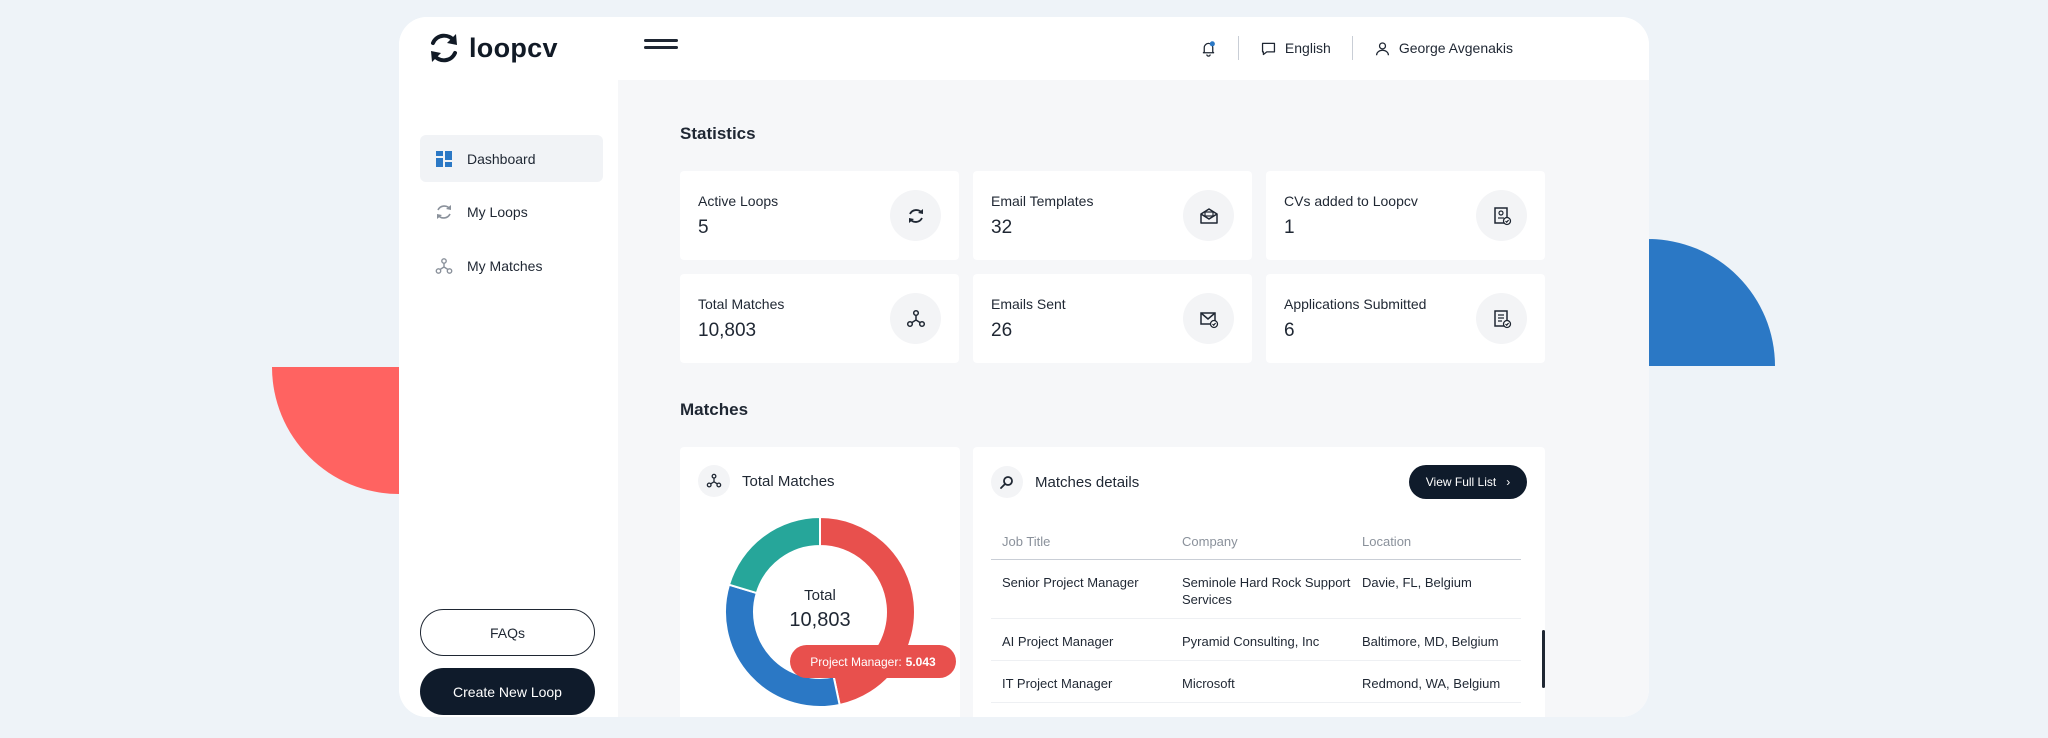 The height and width of the screenshot is (738, 2048). Describe the element at coordinates (1081, 542) in the screenshot. I see `column-header-job-title: Job Title` at that location.